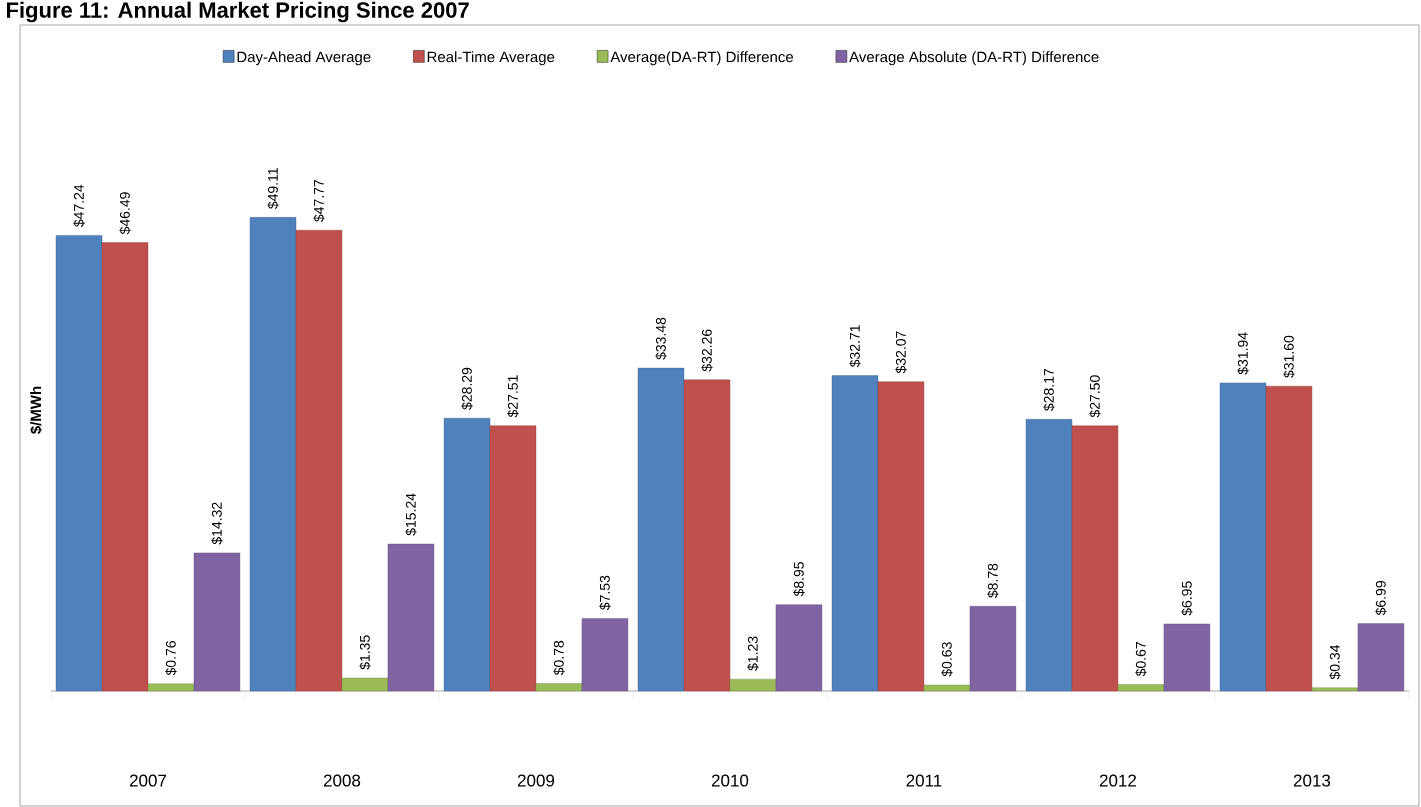  I want to click on data-label: $1.23, so click(753, 653).